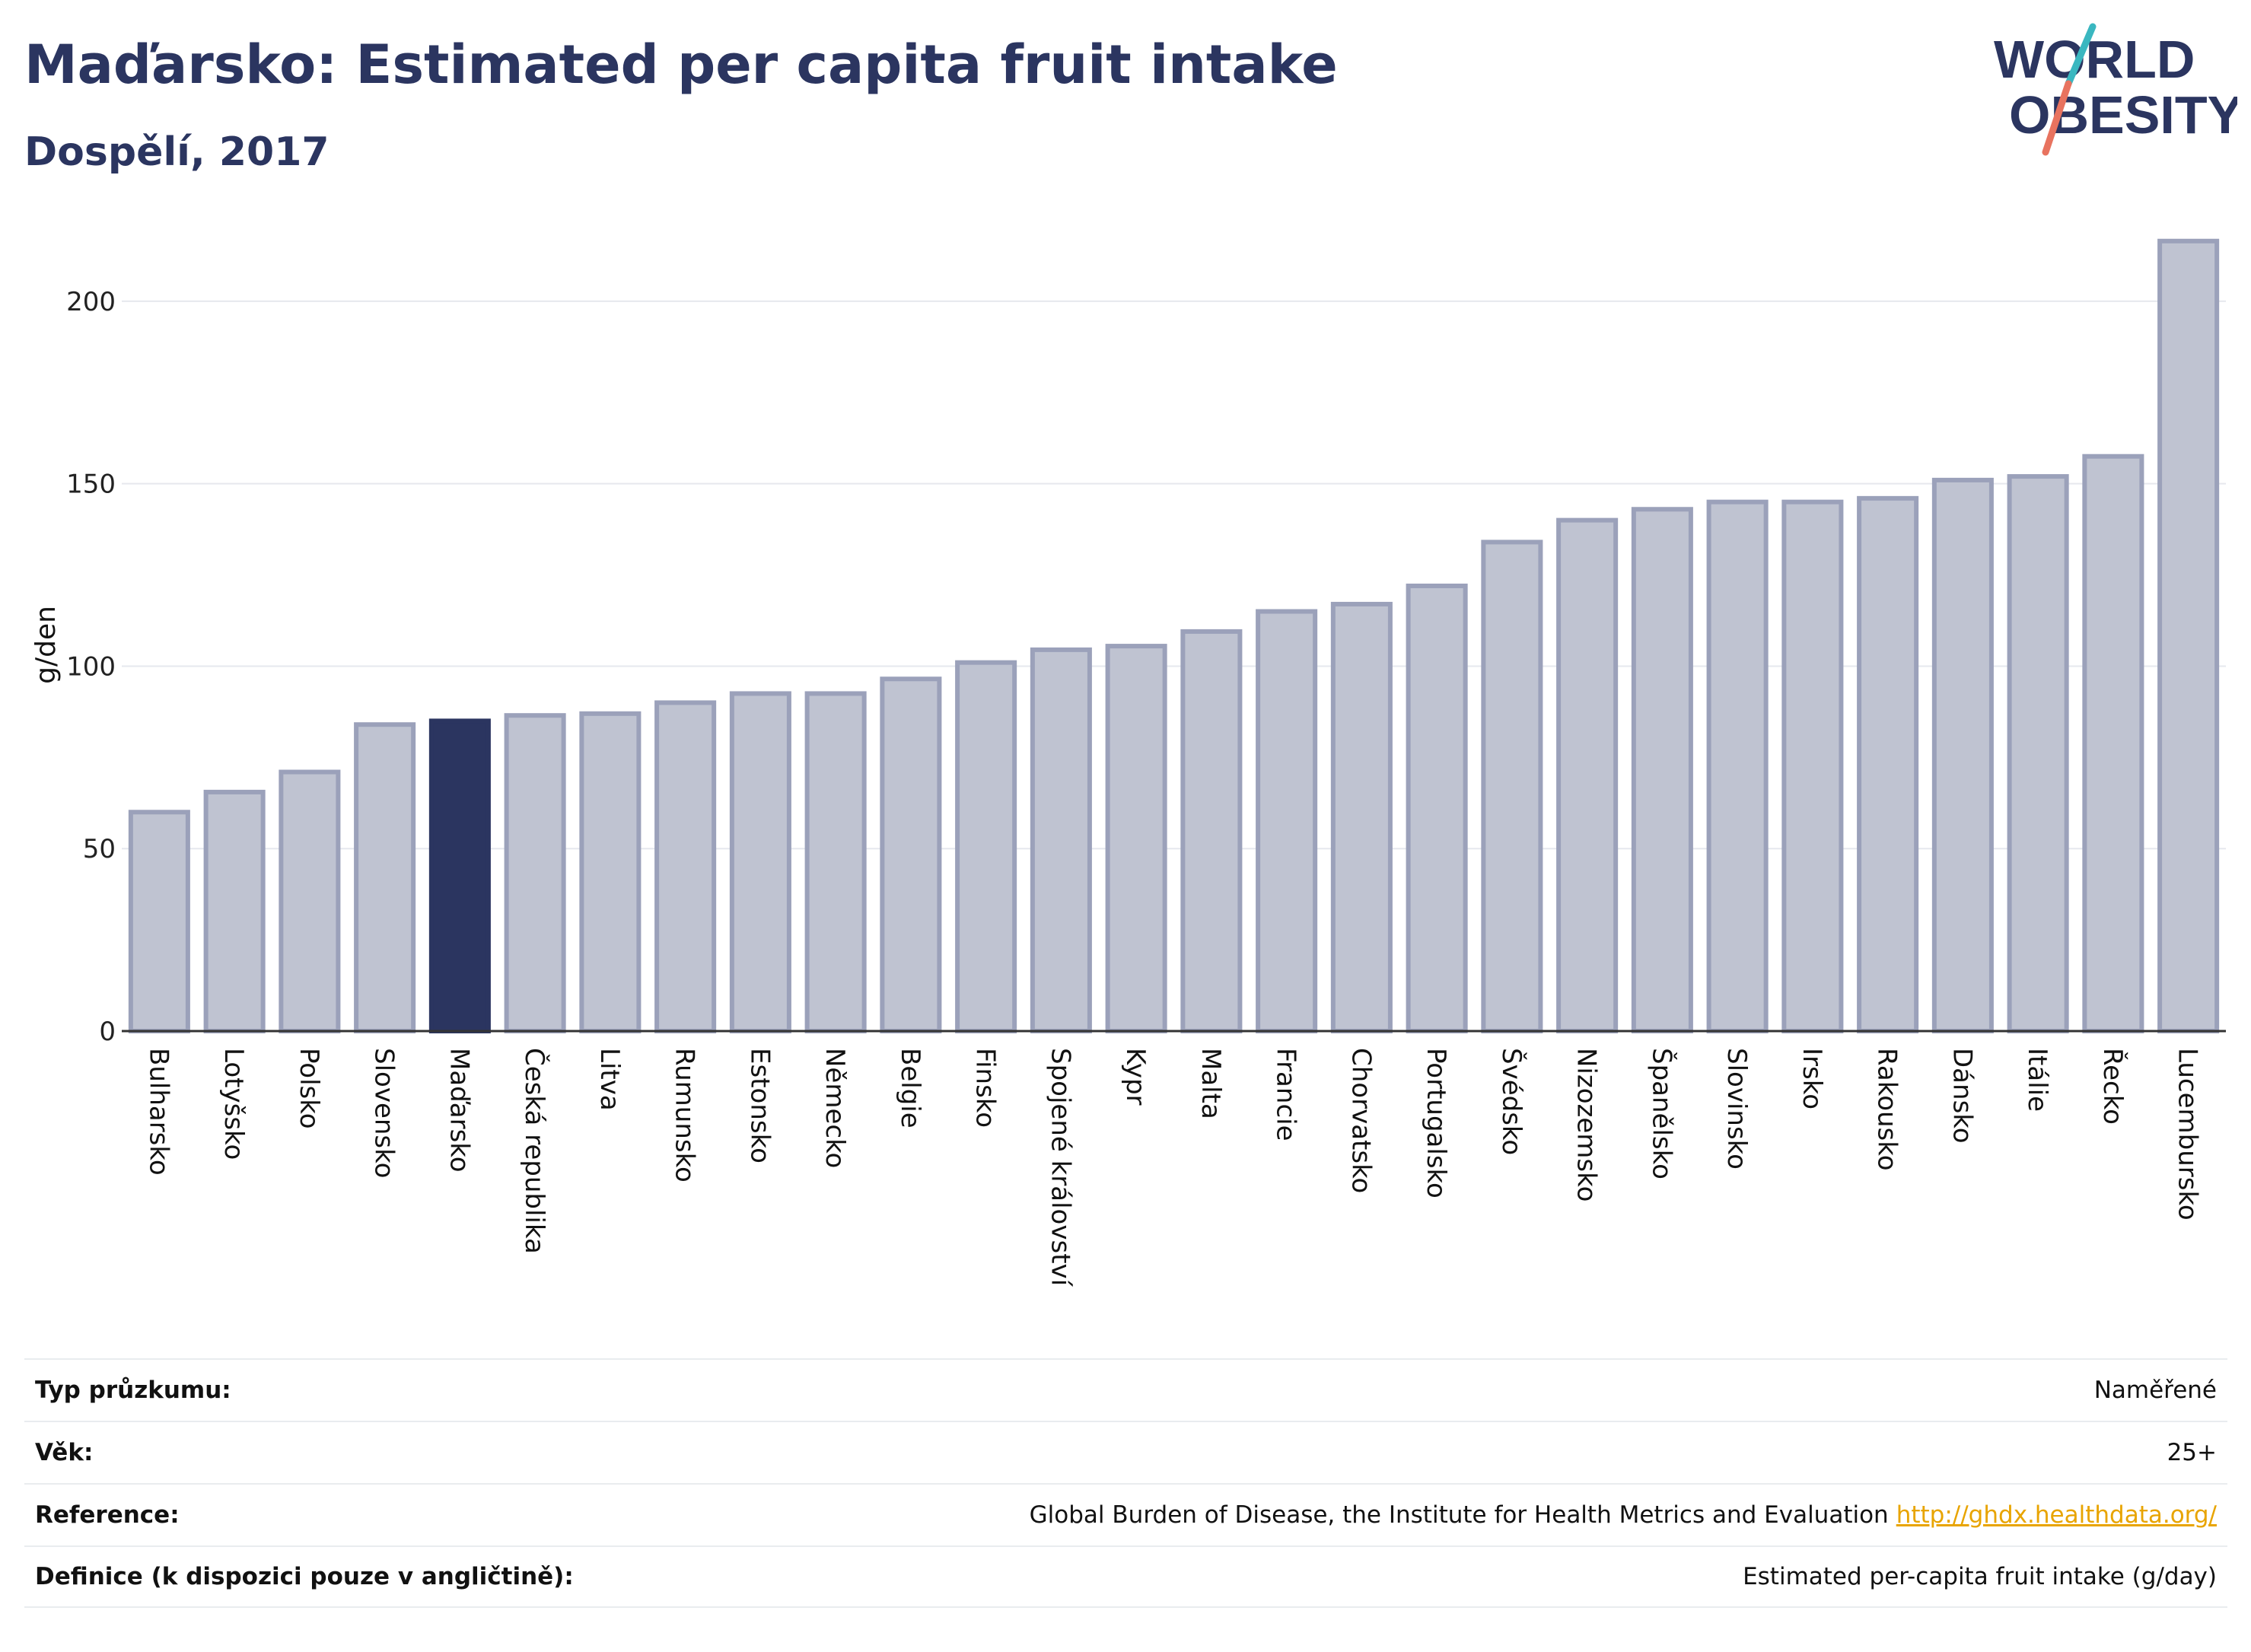  I want to click on info-row-age: Věk: 25+, so click(1125, 1452).